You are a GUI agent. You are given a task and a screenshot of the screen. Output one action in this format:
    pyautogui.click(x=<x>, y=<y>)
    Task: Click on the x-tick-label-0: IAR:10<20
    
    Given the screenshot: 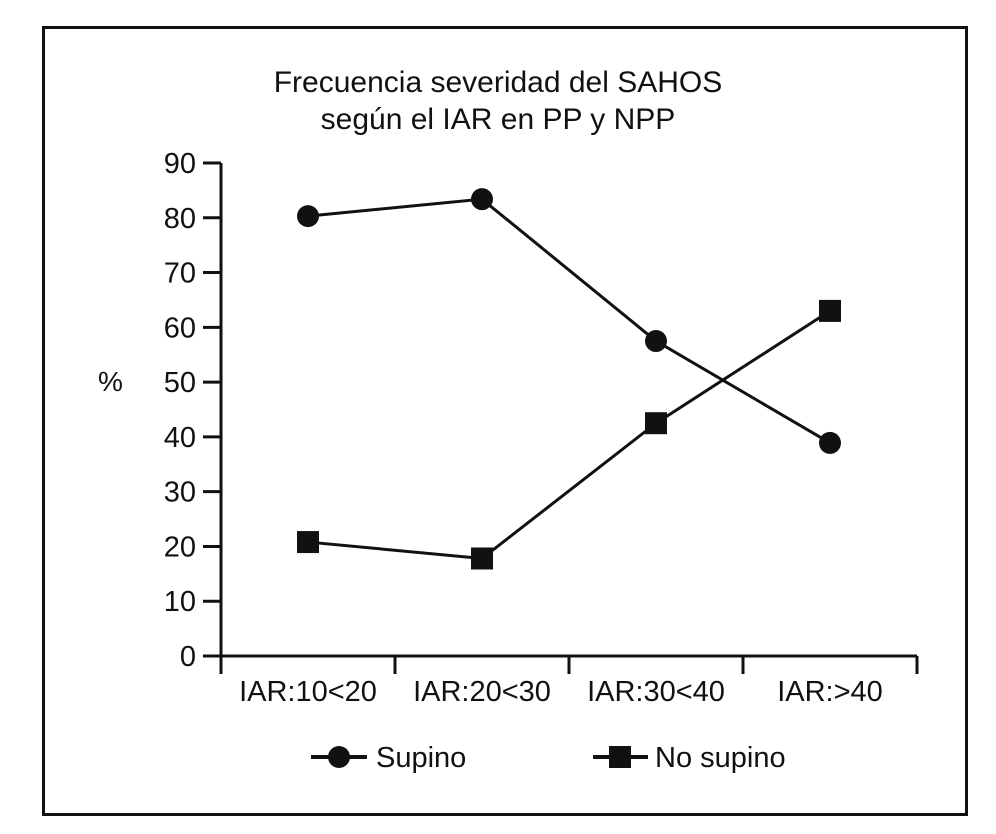 What is the action you would take?
    pyautogui.click(x=308, y=692)
    